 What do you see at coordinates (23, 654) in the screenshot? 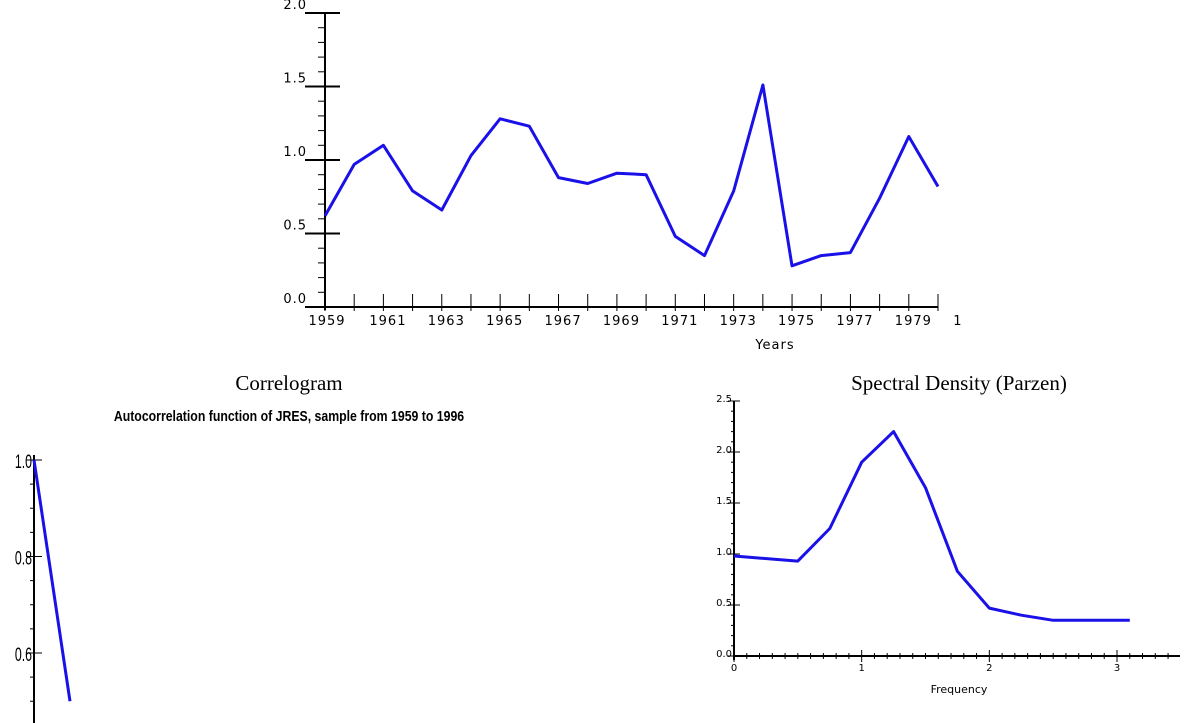
I see `y-tick-label: 0.6` at bounding box center [23, 654].